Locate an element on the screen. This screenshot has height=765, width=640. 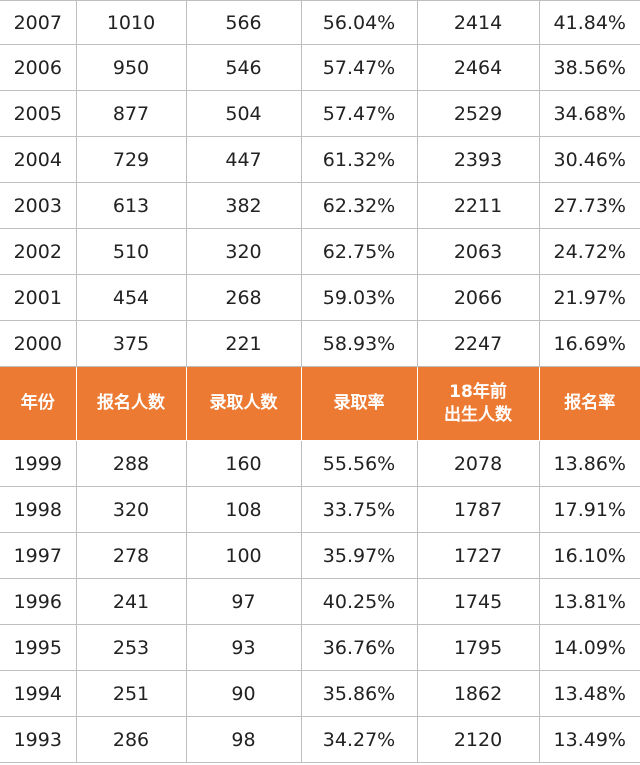
admitted-cell: 566 is located at coordinates (243, 22).